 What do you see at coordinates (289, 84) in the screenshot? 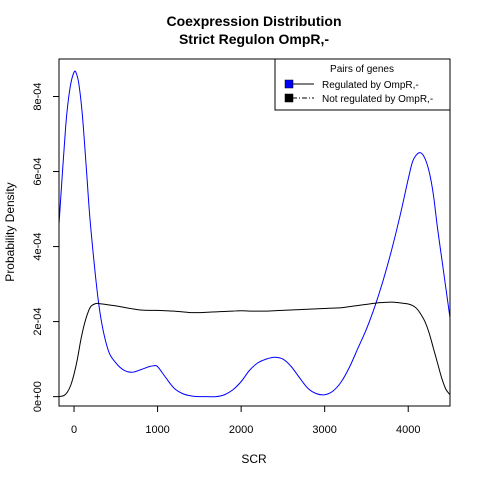
I see `legend-swatch-regulated` at bounding box center [289, 84].